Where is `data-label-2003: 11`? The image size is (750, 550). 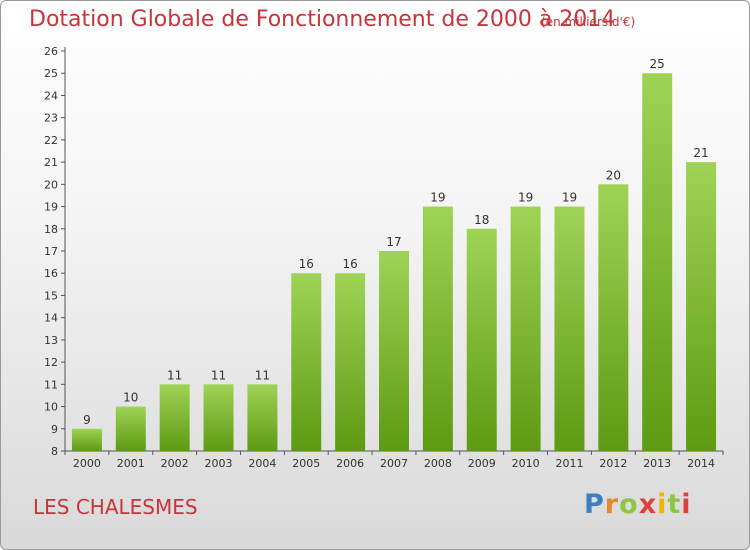
data-label-2003: 11 is located at coordinates (218, 375).